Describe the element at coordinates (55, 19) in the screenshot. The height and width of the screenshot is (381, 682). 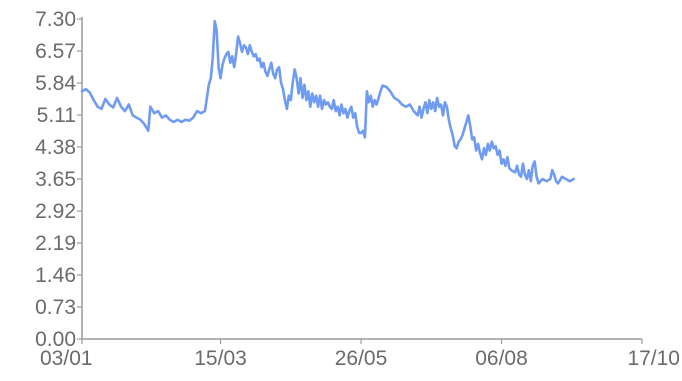
I see `y-tick-label: 7.30` at that location.